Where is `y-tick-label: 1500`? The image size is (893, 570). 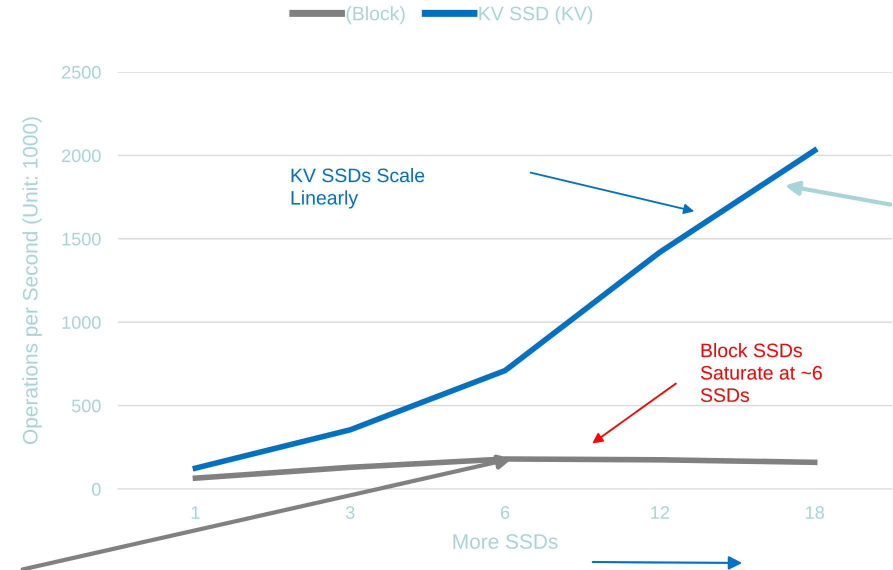
y-tick-label: 1500 is located at coordinates (81, 239).